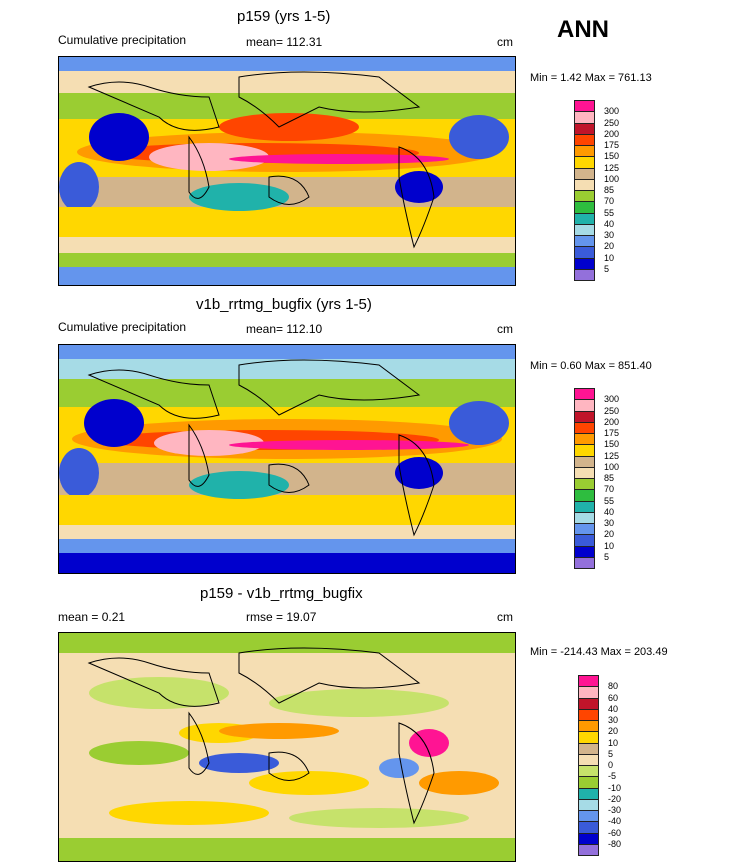  Describe the element at coordinates (591, 366) in the screenshot. I see `panel-minmax: Min = 0.60 Max = 851.40` at that location.